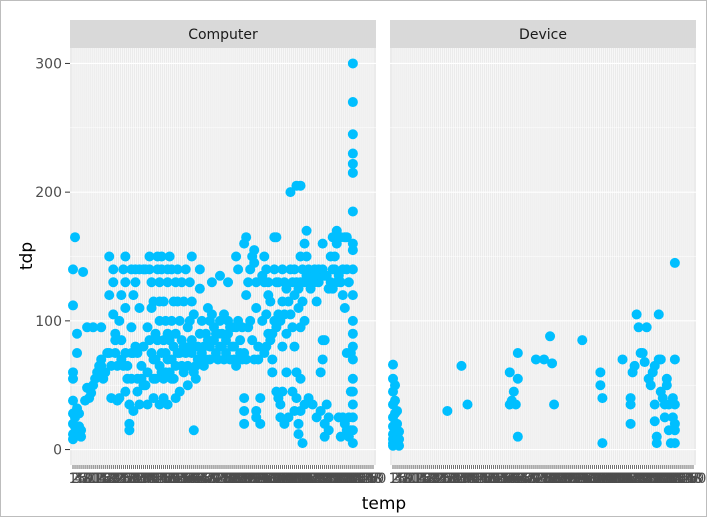 The width and height of the screenshot is (707, 517). I want to click on x-tick-label: 86, so click(244, 479).